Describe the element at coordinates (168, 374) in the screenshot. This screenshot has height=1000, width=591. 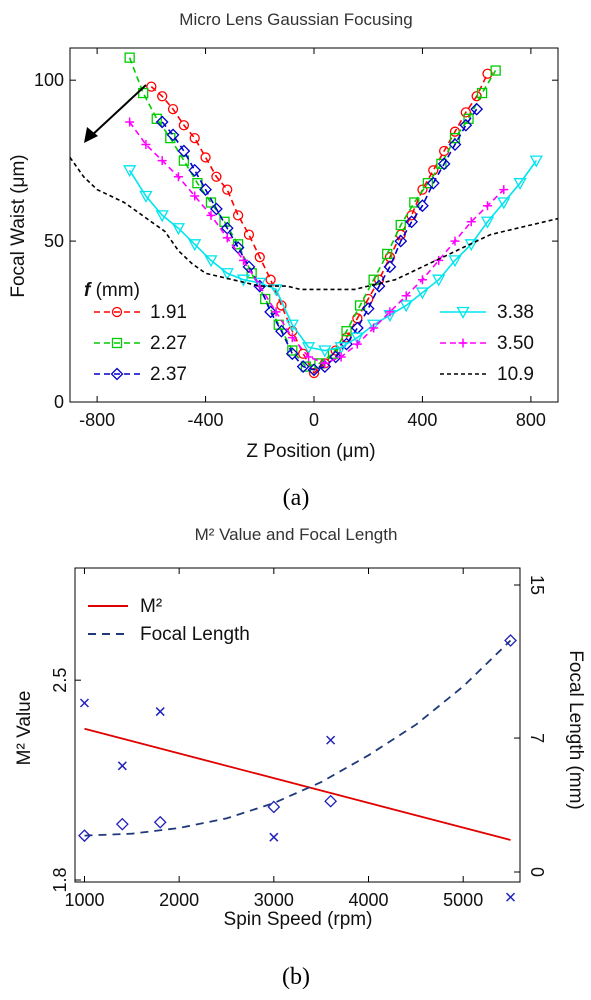
I see `legend-label: 2.37` at that location.